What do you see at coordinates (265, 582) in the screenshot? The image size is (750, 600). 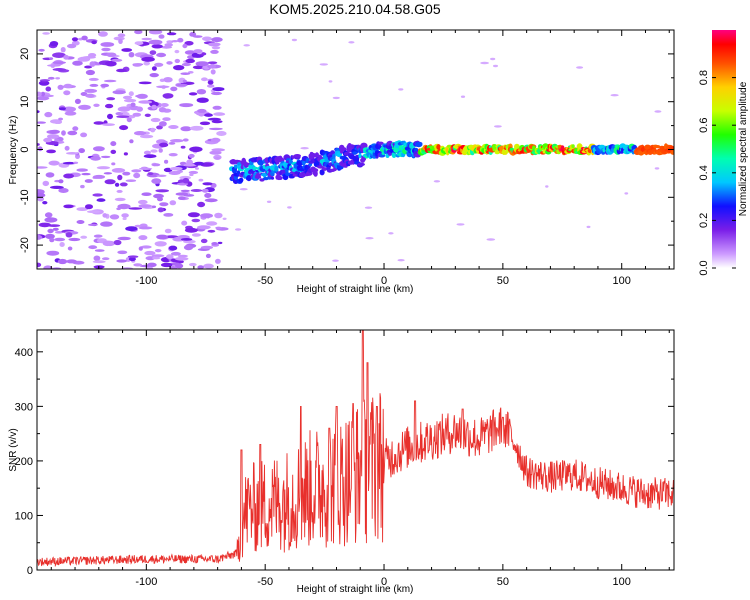 I see `snr-x-tick-label: -50` at bounding box center [265, 582].